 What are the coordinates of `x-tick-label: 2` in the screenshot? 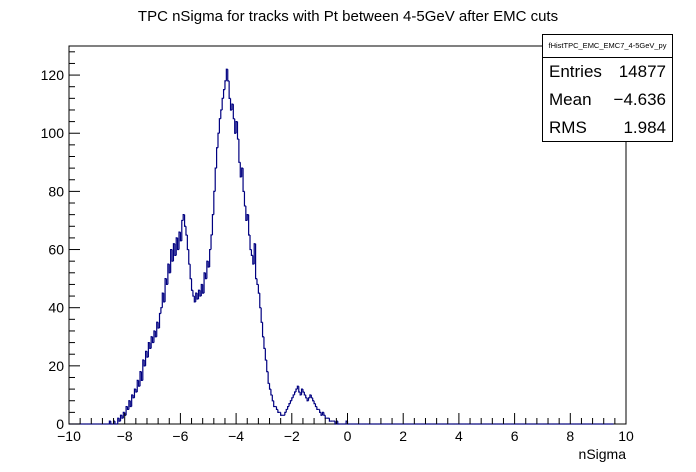 It's located at (403, 436).